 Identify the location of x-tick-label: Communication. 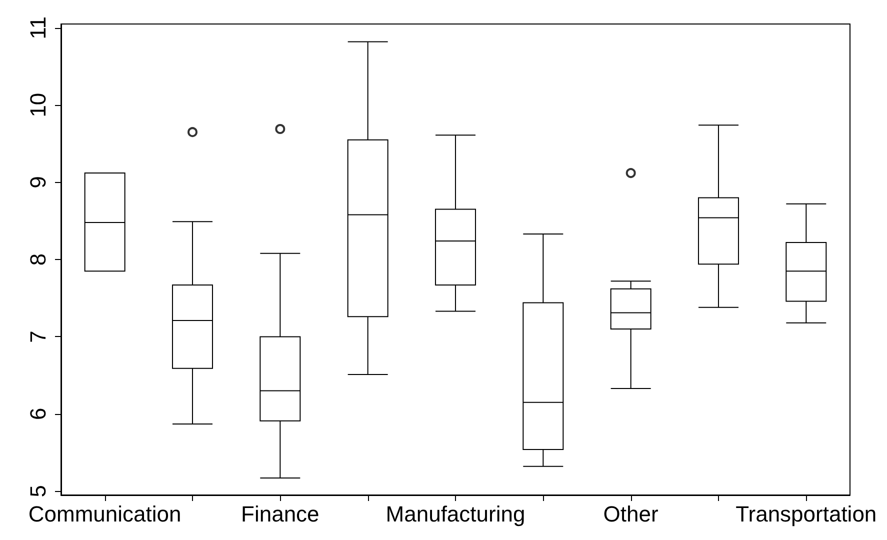
(105, 514).